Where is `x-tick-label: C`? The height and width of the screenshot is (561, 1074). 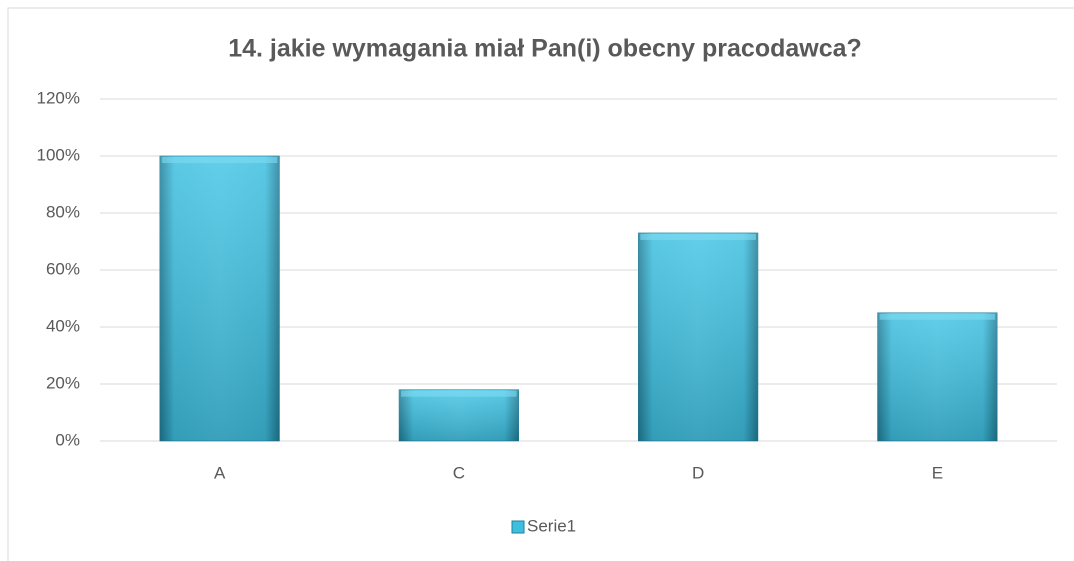 x-tick-label: C is located at coordinates (459, 472).